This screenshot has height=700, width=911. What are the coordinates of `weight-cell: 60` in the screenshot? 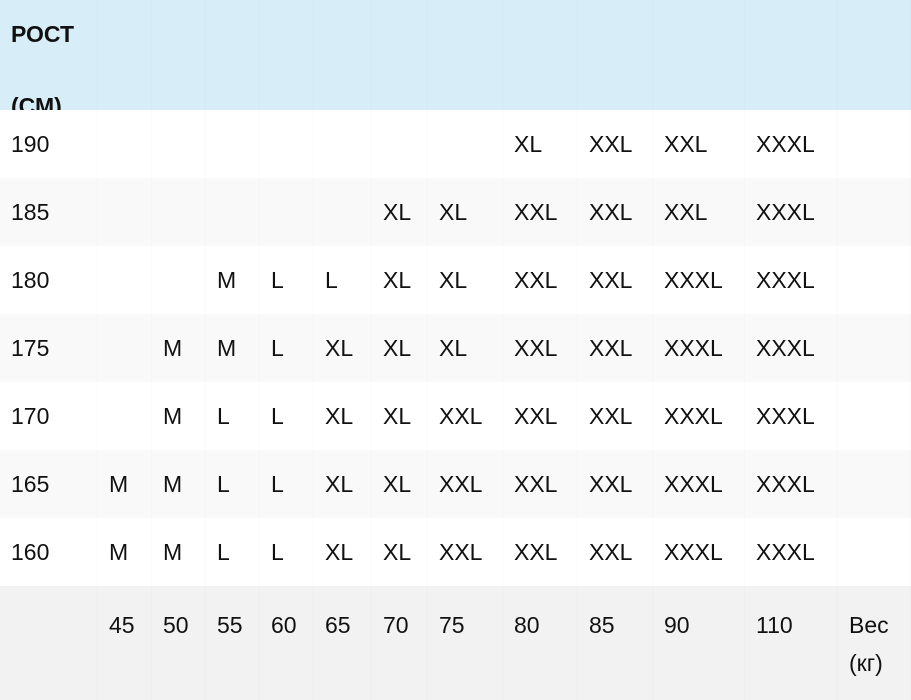 It's located at (287, 643).